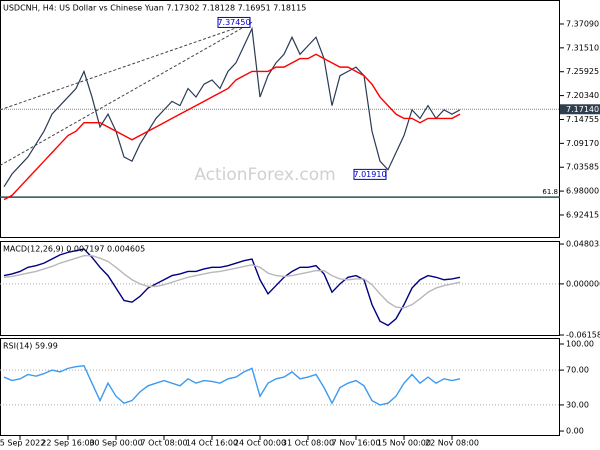 The height and width of the screenshot is (450, 600). I want to click on x-tick-label: 22 Sep 16:00, so click(67, 443).